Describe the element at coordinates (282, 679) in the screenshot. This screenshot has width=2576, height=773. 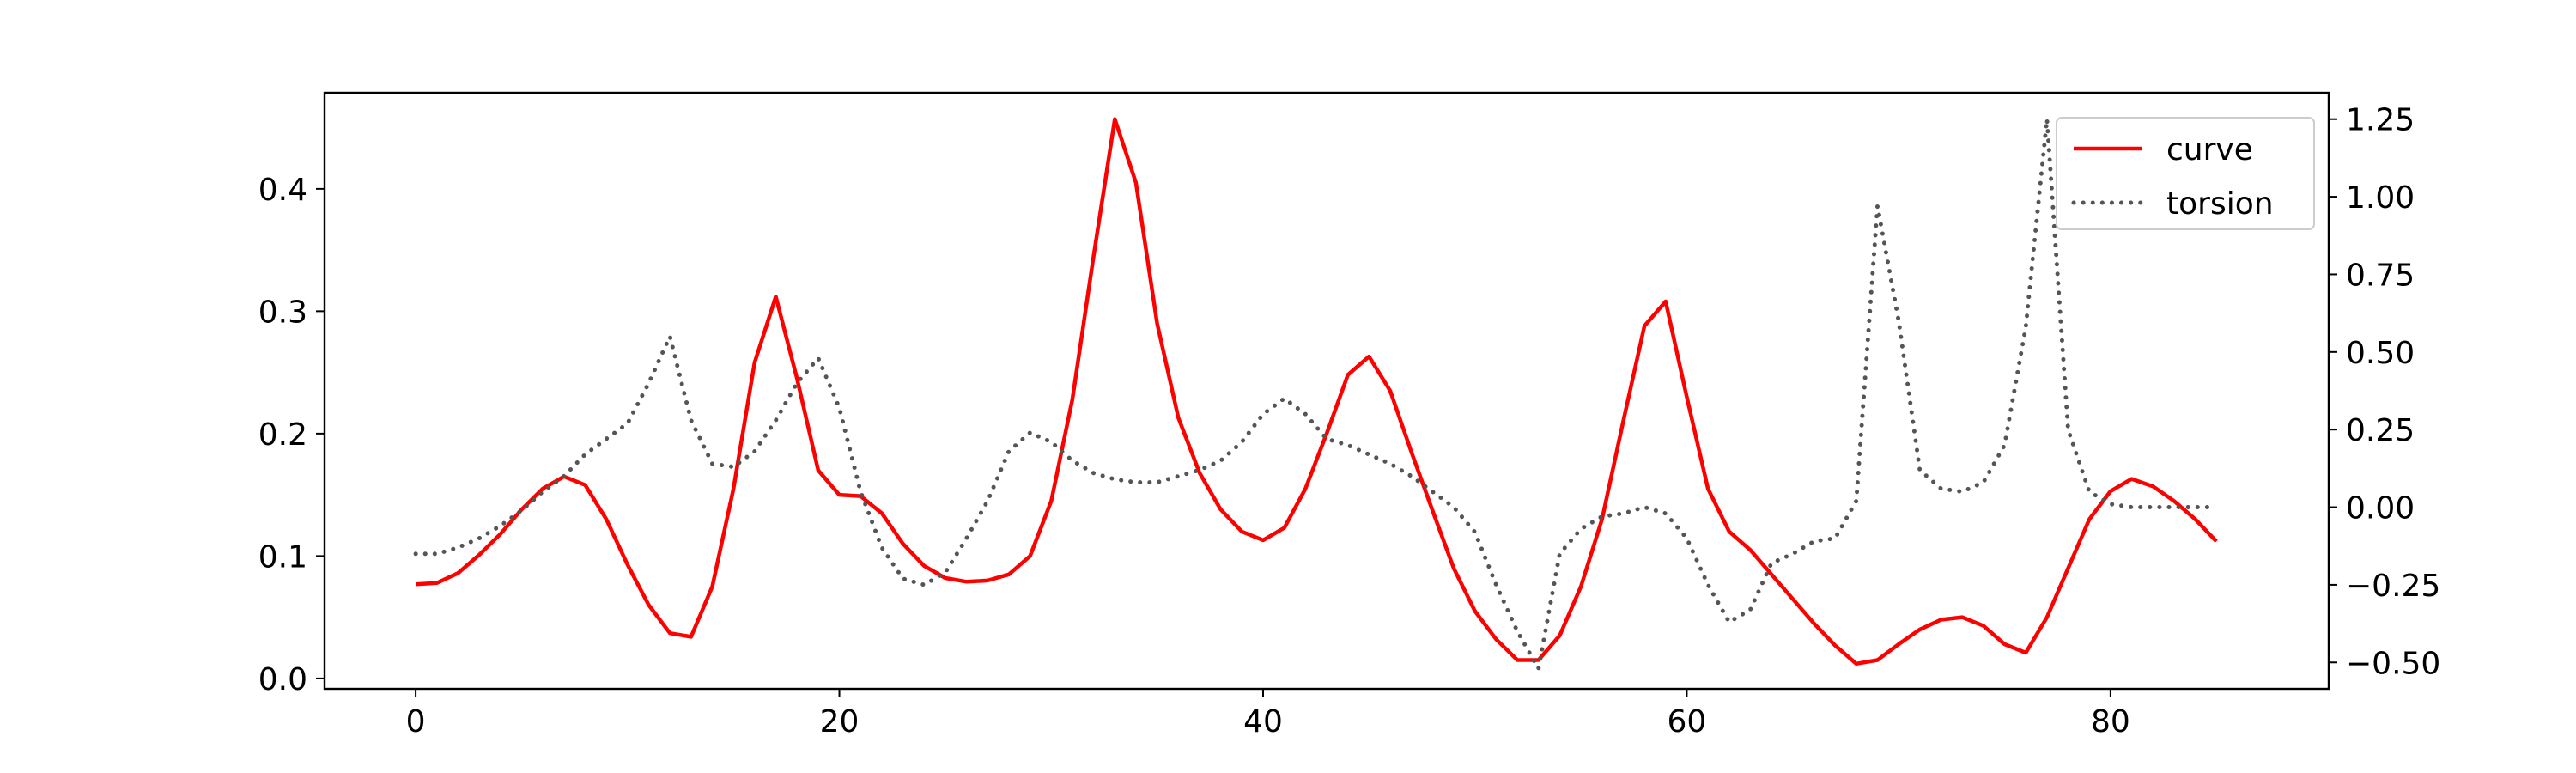
I see `y-tick-label: 0.0` at that location.